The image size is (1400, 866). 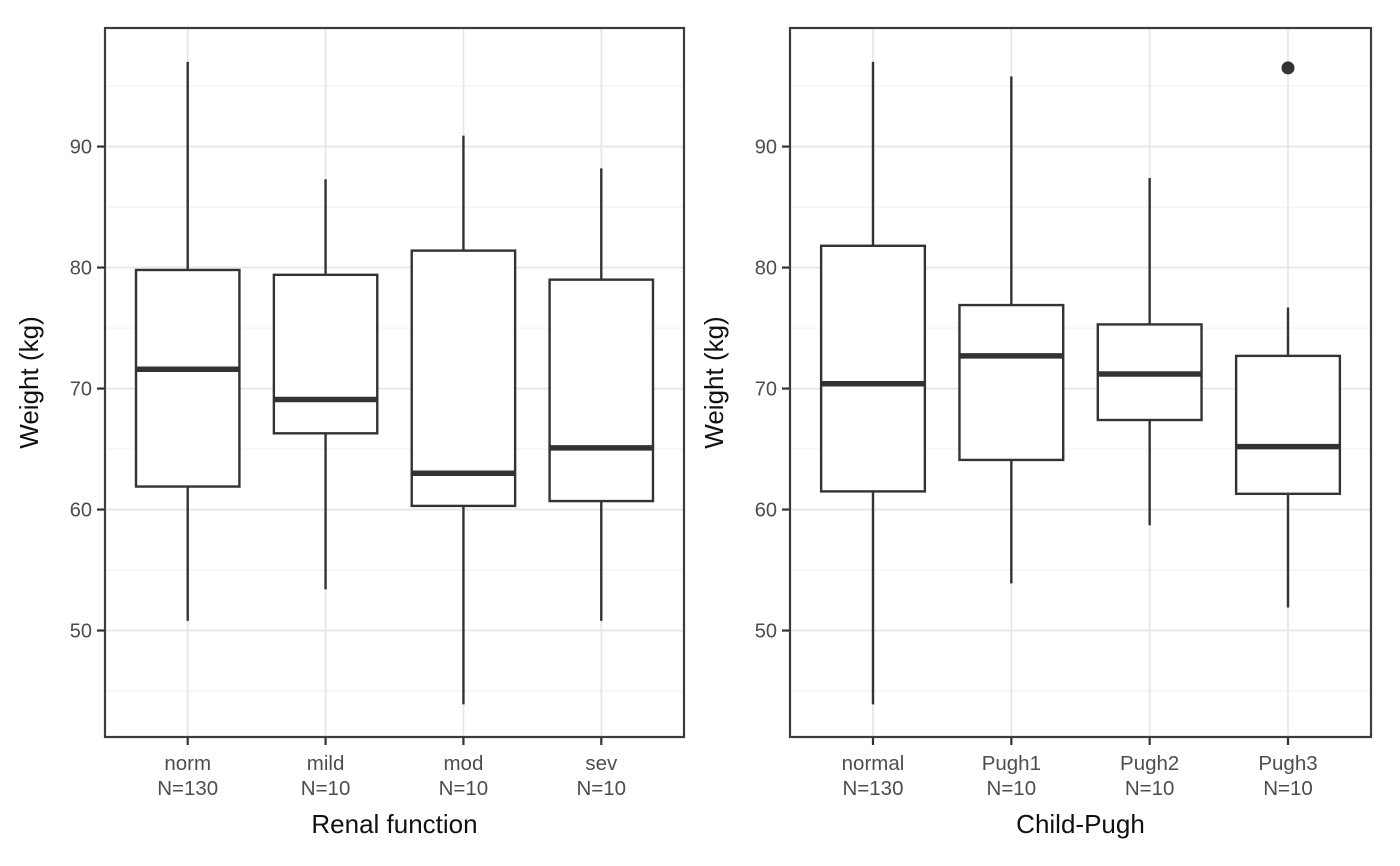 I want to click on x-axis-title: Renal function, so click(x=394, y=824).